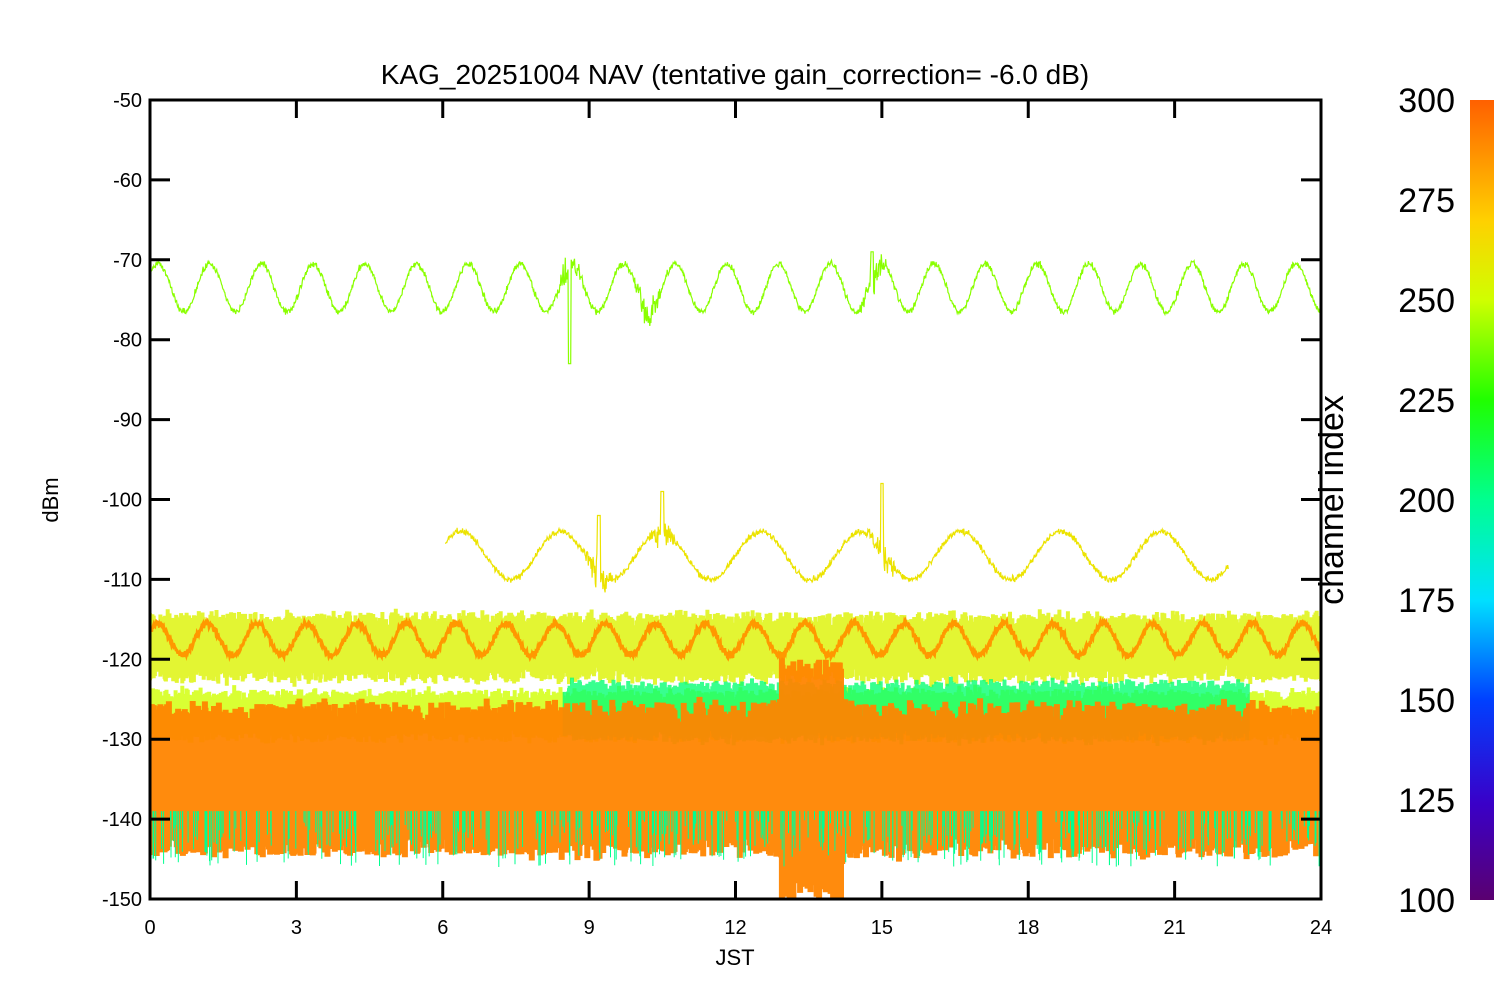 This screenshot has width=1500, height=1000. I want to click on x-tick-label: 24, so click(1321, 928).